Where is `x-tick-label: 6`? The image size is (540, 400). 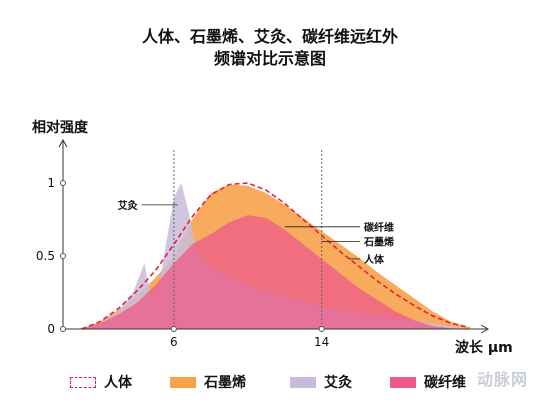 x-tick-label: 6 is located at coordinates (174, 342).